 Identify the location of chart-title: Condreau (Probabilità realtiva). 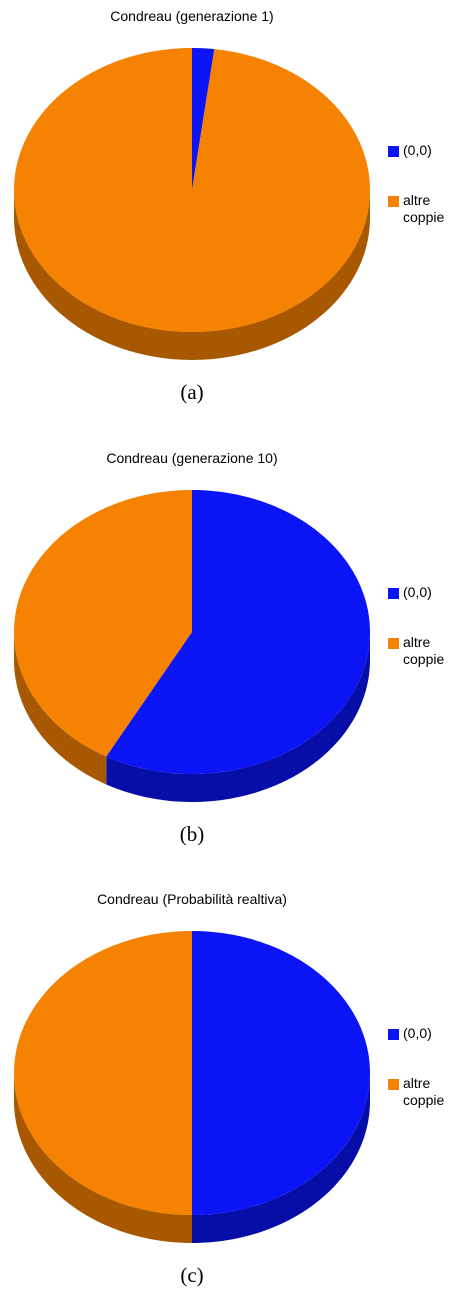
(192, 899).